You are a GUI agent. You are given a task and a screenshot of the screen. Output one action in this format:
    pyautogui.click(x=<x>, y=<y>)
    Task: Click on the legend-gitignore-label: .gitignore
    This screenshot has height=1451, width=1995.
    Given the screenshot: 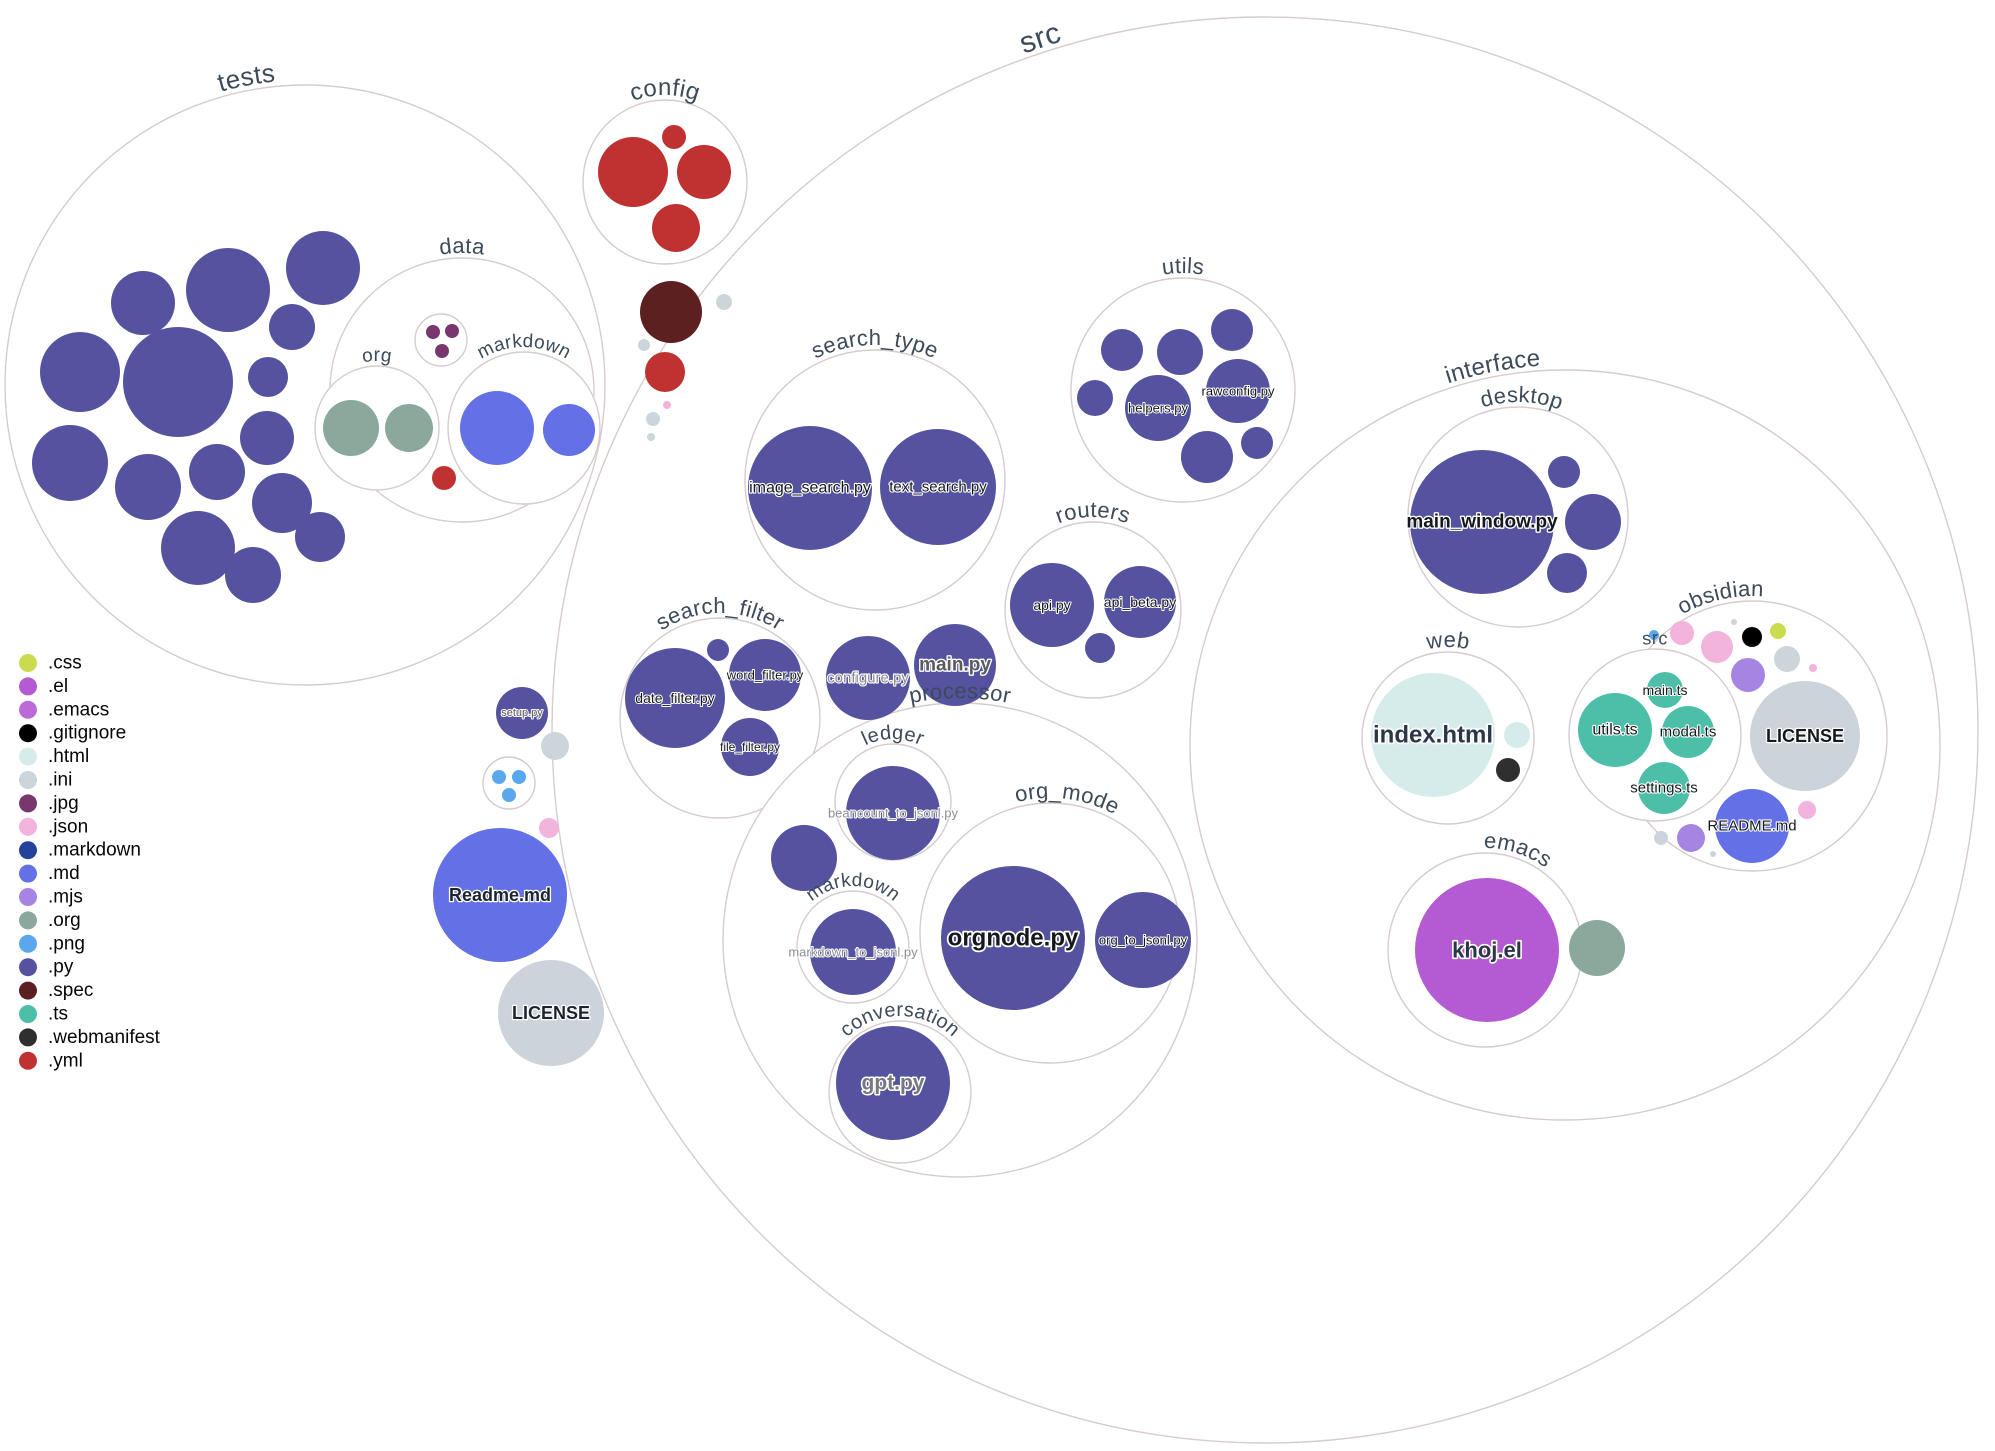 What is the action you would take?
    pyautogui.click(x=87, y=733)
    